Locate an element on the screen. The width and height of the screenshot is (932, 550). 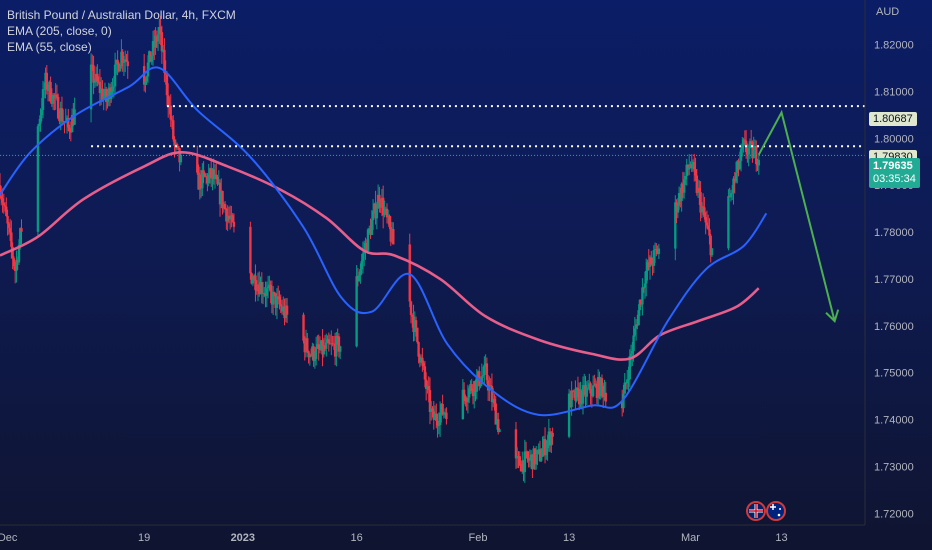
ema-205-legend: EMA (205, close, 0) is located at coordinates (59, 31).